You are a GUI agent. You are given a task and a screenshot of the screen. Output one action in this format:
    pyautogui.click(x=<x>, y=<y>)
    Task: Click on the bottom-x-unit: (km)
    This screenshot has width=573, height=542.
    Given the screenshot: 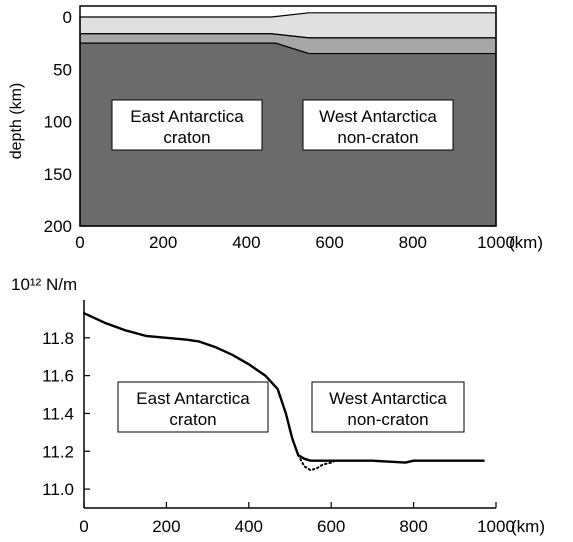 What is the action you would take?
    pyautogui.click(x=528, y=526)
    